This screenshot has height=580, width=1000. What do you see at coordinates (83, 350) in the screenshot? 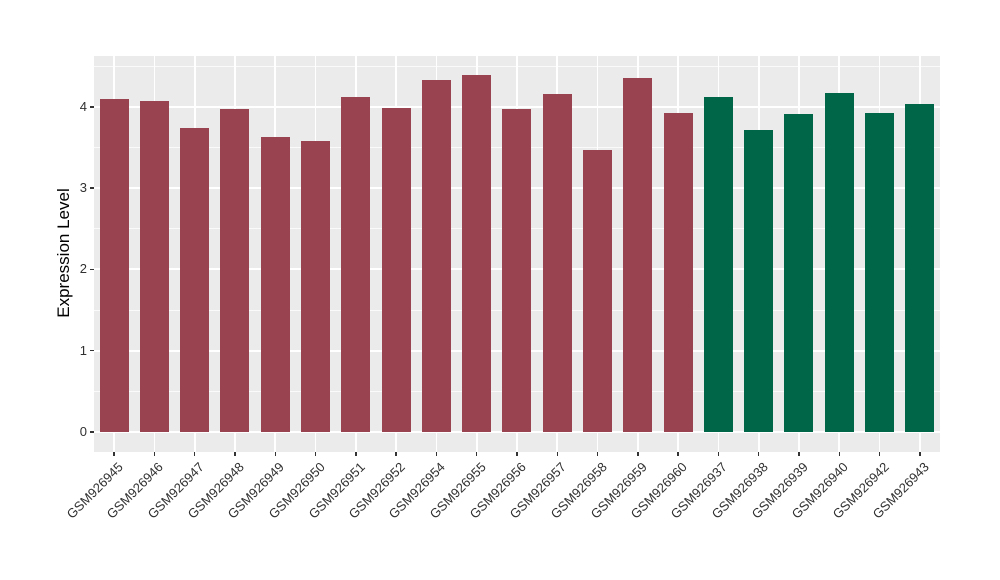
I see `y-tick-label: 1` at bounding box center [83, 350].